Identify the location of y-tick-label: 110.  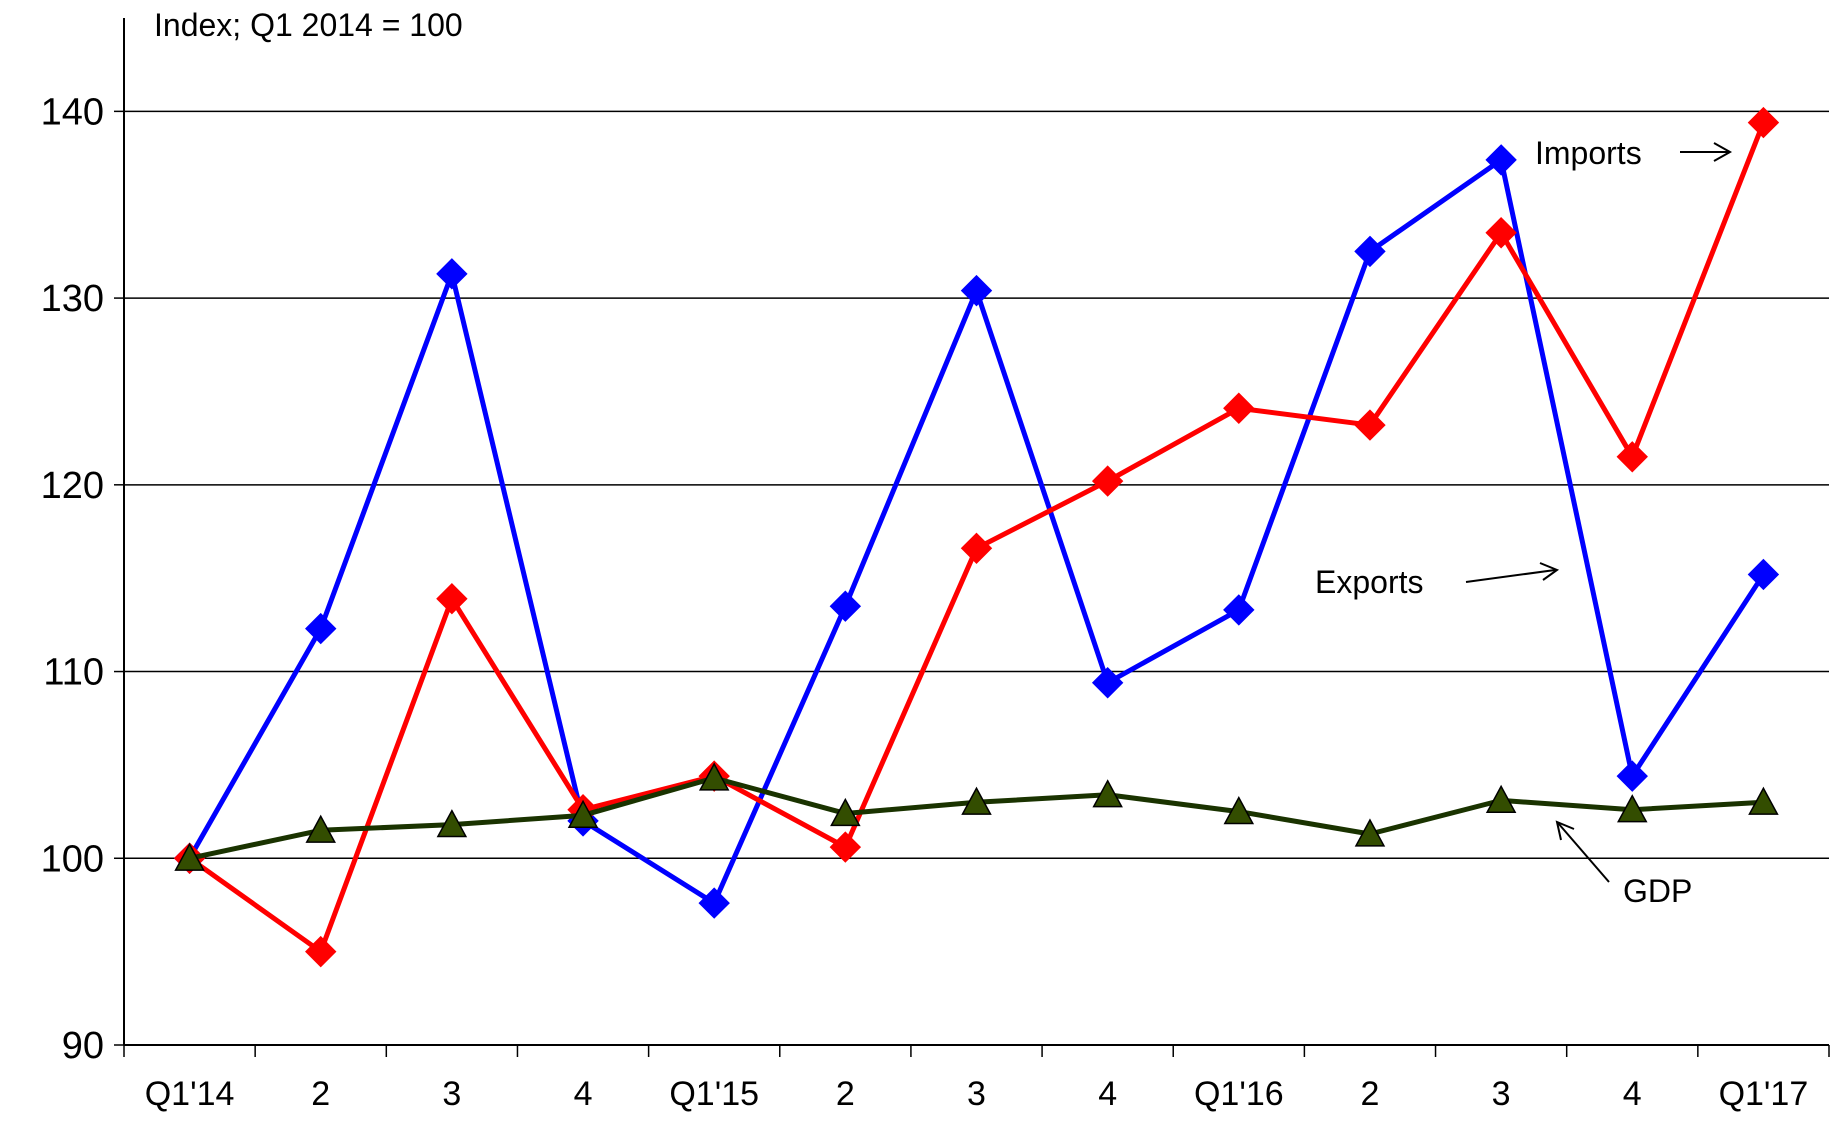
(73, 673).